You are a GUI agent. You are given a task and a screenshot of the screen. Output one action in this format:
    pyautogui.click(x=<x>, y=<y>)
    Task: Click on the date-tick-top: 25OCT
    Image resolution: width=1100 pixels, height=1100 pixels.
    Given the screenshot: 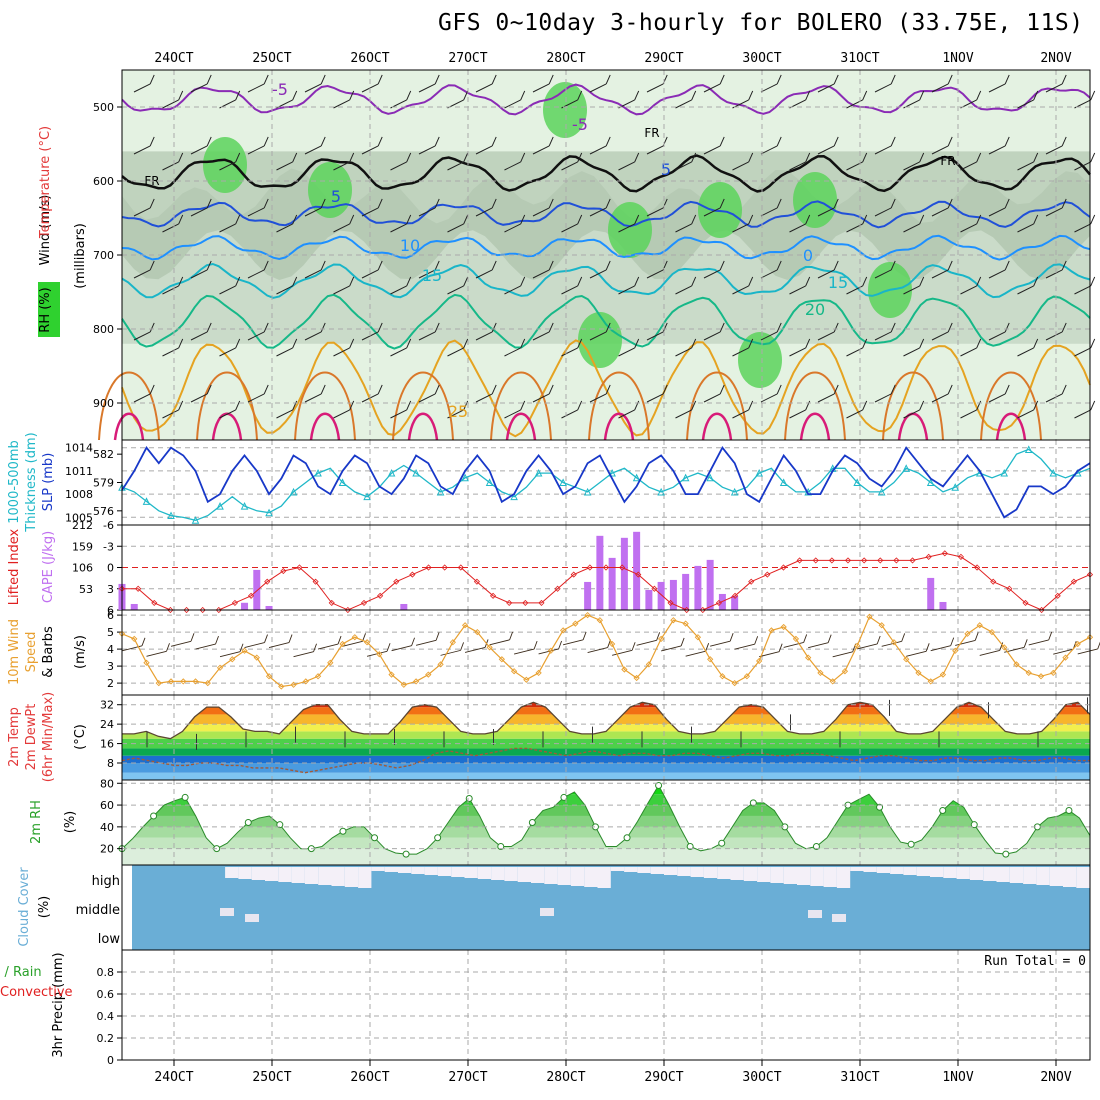 What is the action you would take?
    pyautogui.click(x=271, y=58)
    